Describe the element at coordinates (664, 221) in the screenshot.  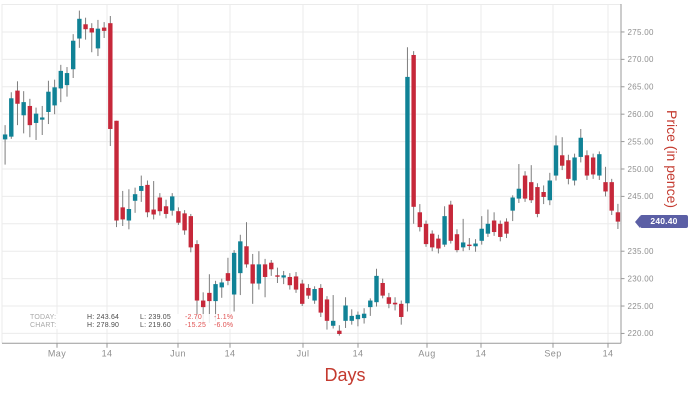
I see `last-price-badge: 240.40` at that location.